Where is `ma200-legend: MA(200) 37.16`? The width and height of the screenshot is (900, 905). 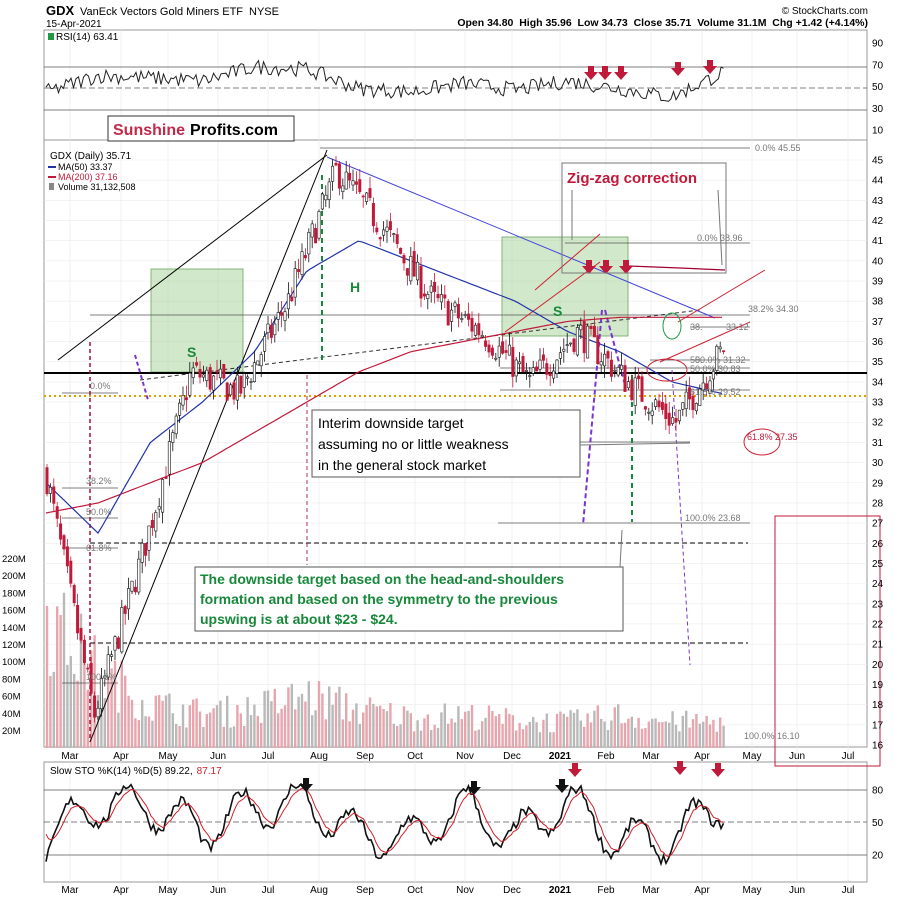
ma200-legend: MA(200) 37.16 is located at coordinates (88, 177).